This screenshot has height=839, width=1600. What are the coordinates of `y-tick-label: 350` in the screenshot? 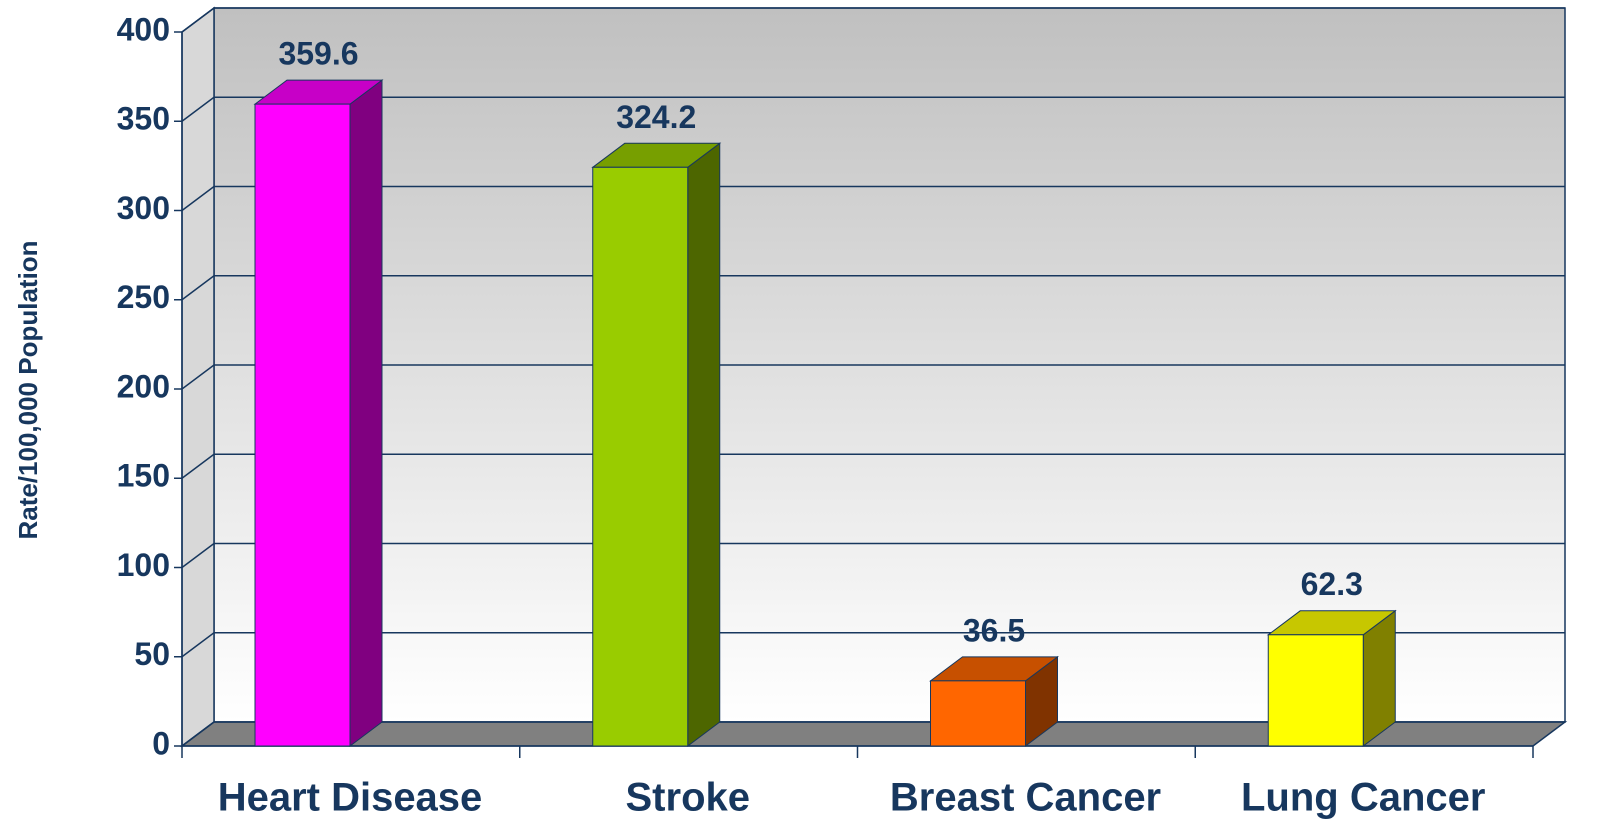 It's located at (143, 119).